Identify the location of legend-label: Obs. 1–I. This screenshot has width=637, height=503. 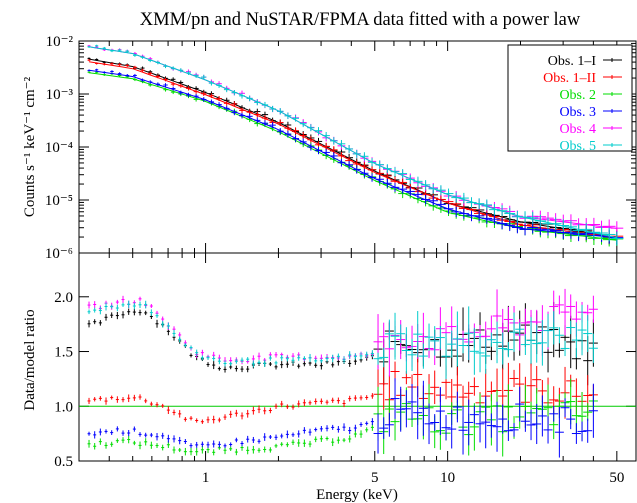
(572, 61).